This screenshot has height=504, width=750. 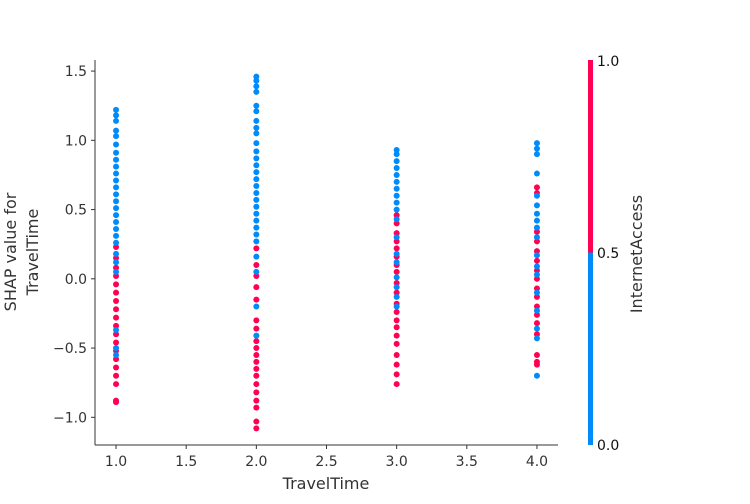 What do you see at coordinates (70, 349) in the screenshot?
I see `y-tick-label: −0.5` at bounding box center [70, 349].